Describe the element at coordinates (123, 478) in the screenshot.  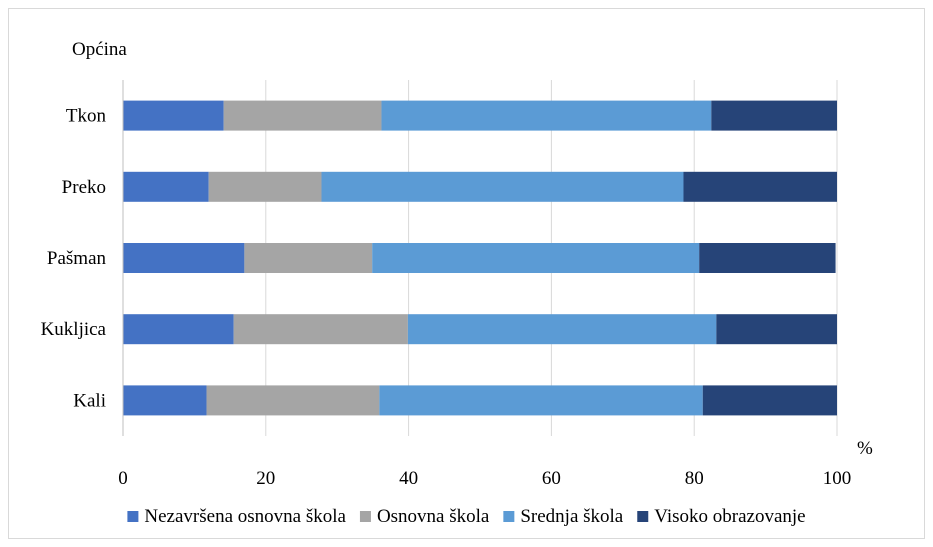
I see `x-tick-label: 0` at that location.